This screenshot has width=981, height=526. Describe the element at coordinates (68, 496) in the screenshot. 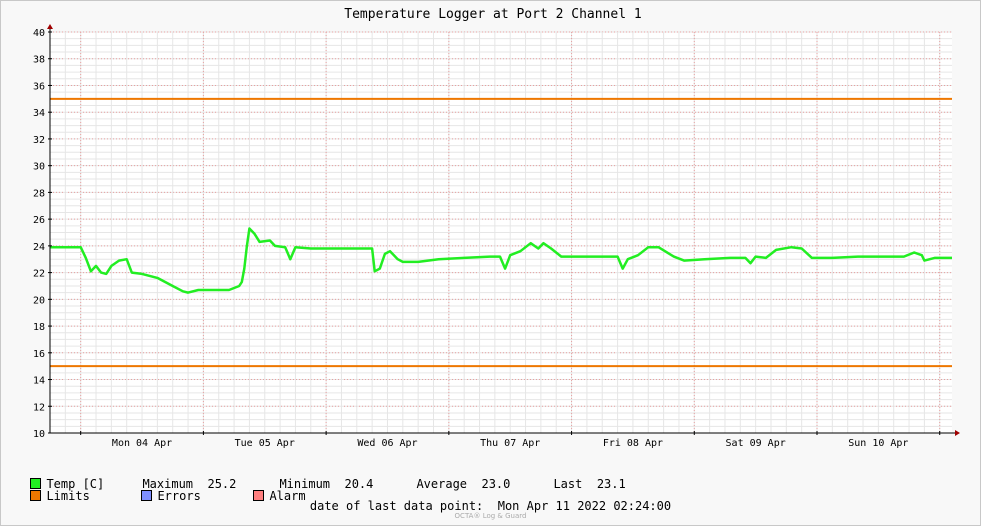

I see `limits-legend-label: Limits` at that location.